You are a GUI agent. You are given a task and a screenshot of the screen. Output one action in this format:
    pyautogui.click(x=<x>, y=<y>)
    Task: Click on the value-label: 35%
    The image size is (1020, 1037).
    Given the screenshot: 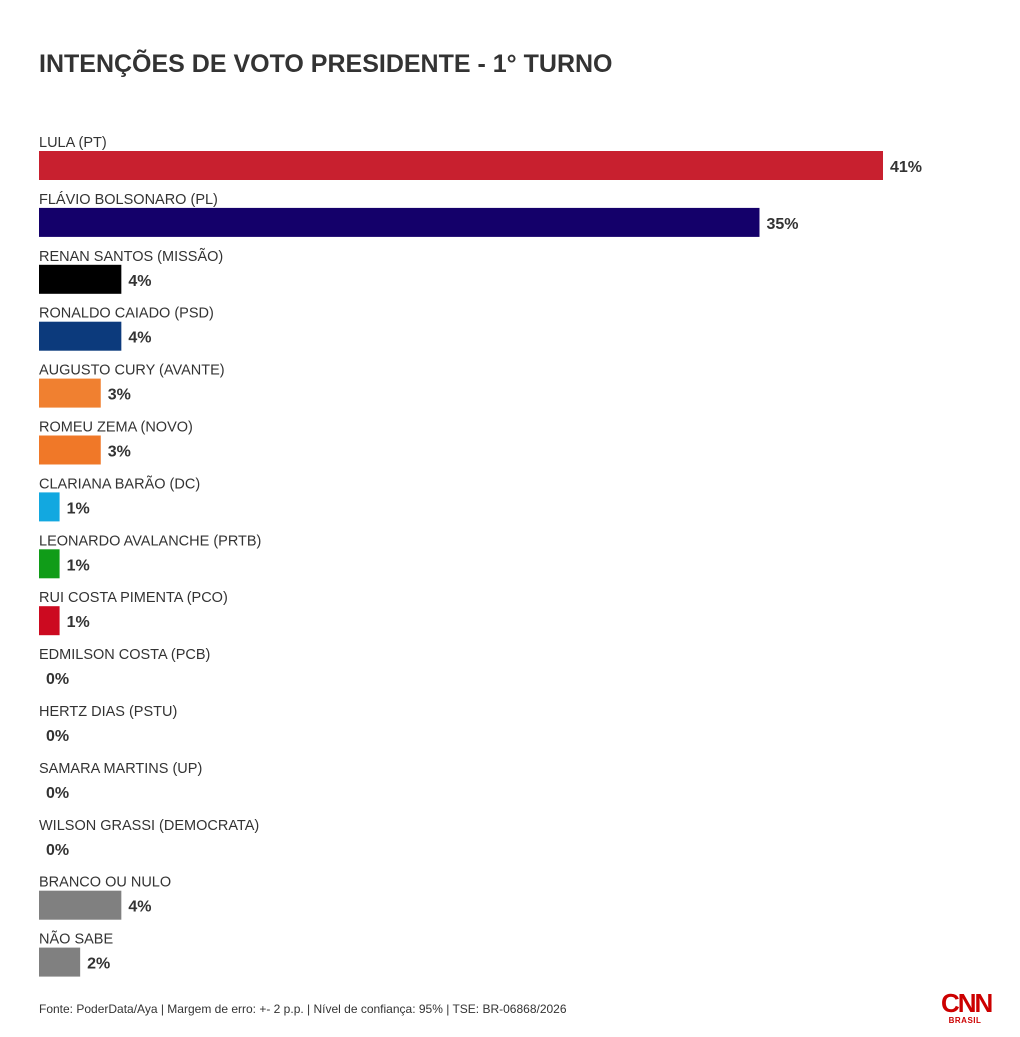 What is the action you would take?
    pyautogui.click(x=782, y=224)
    